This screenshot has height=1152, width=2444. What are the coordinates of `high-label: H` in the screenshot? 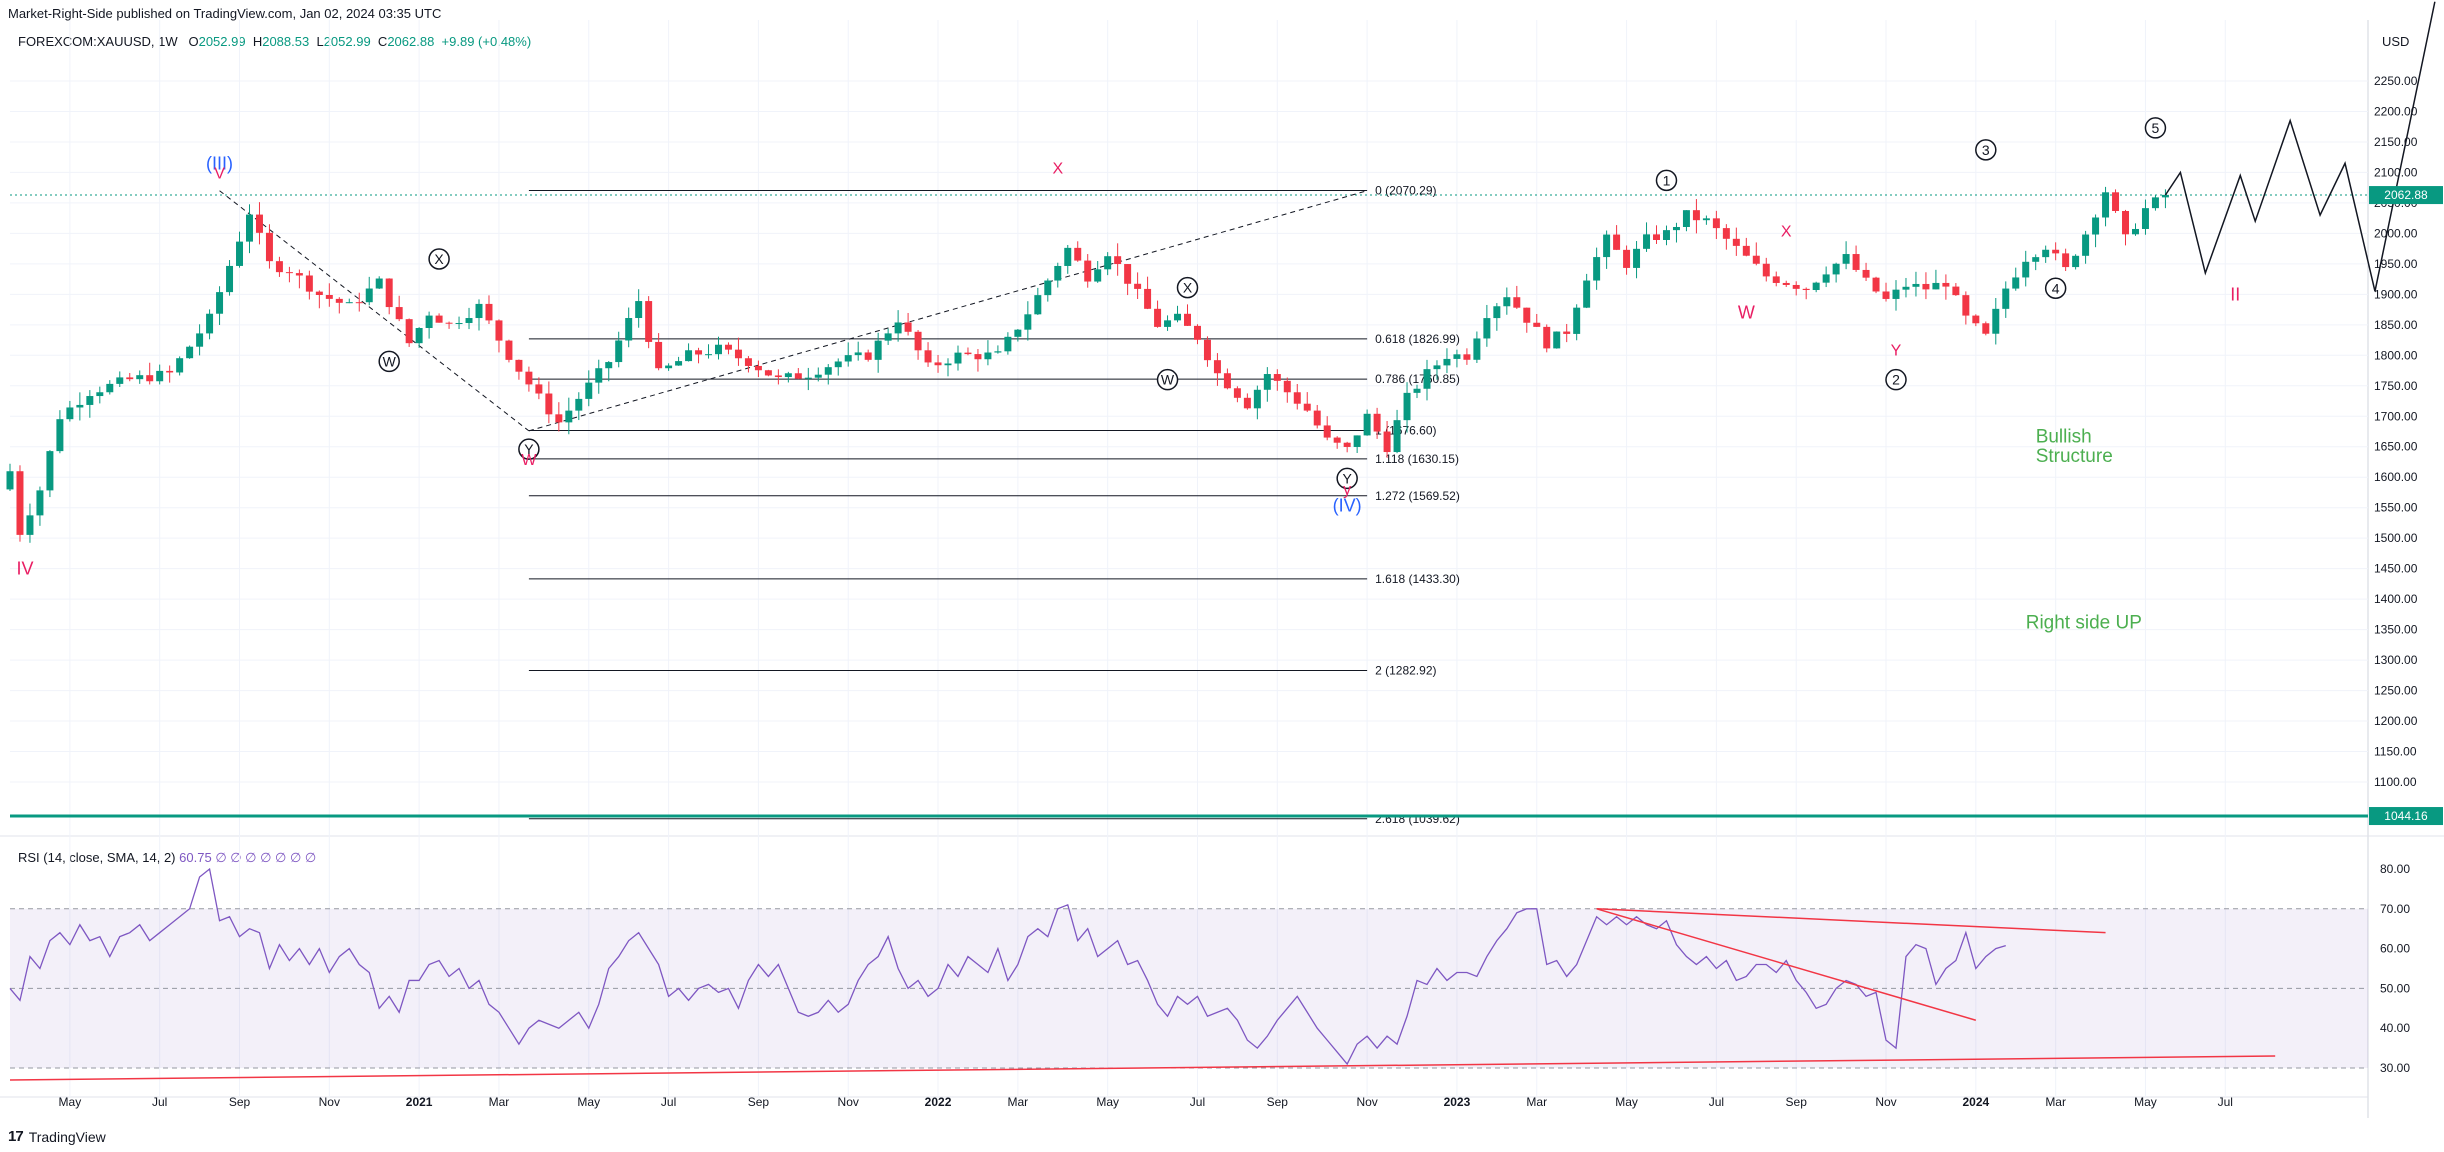 It's located at (257, 41).